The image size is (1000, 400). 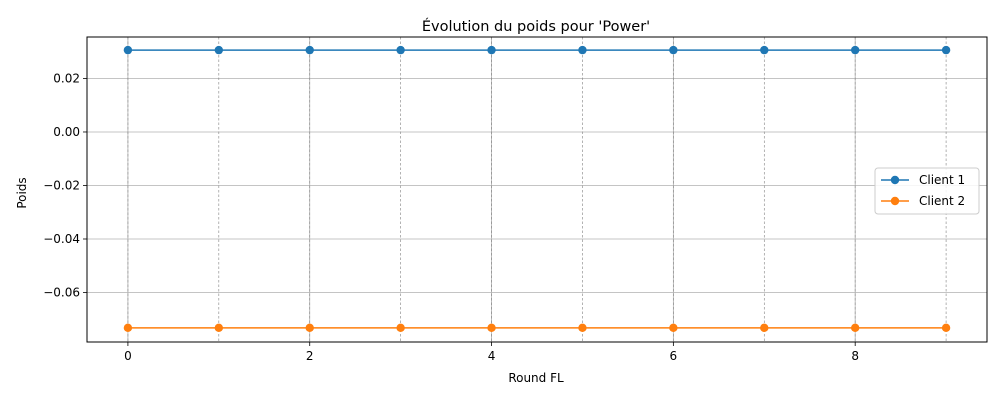 What do you see at coordinates (61, 239) in the screenshot?
I see `y-tick-label: −0.04` at bounding box center [61, 239].